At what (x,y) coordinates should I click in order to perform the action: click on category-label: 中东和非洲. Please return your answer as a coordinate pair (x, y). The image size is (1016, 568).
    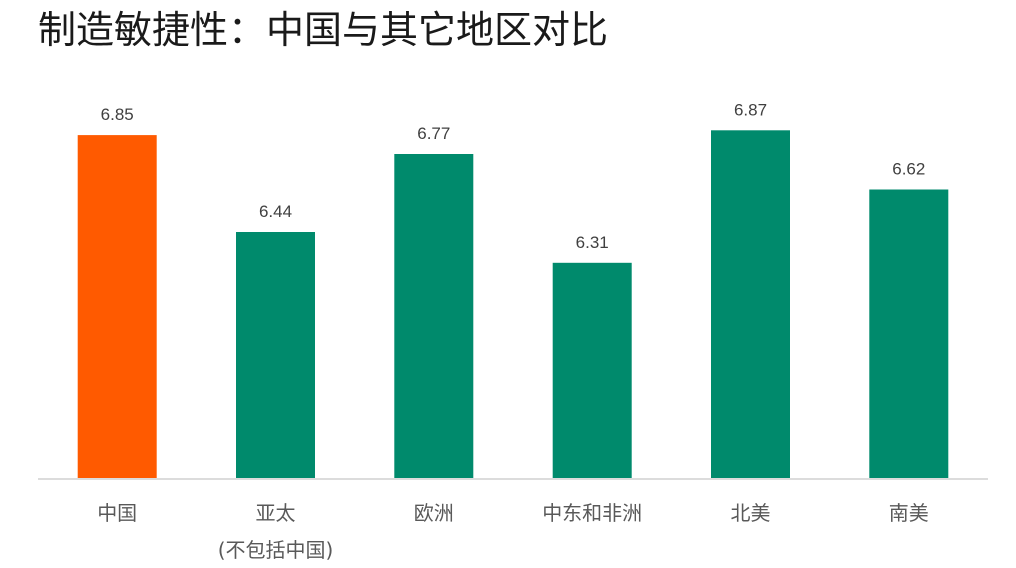
    Looking at the image, I should click on (592, 513).